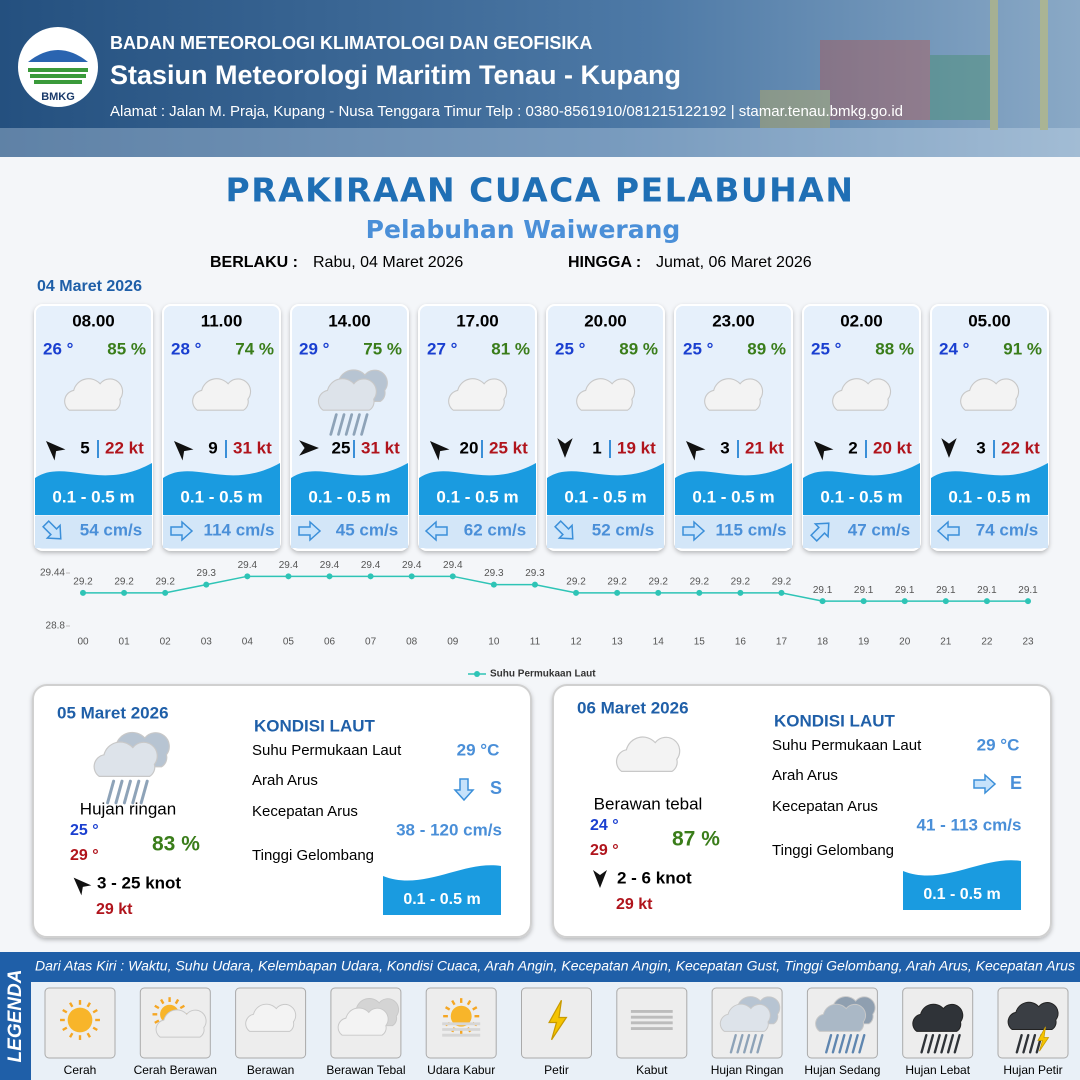 The width and height of the screenshot is (1080, 1080). I want to click on gust: 22 kt, so click(124, 447).